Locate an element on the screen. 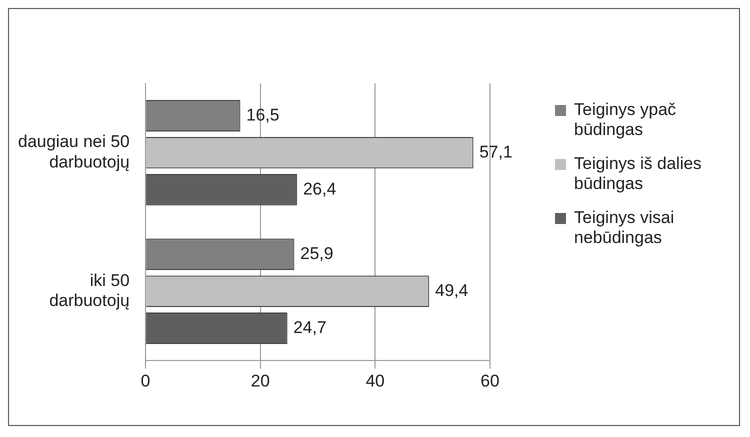  x-tick-label: 20 is located at coordinates (260, 380).